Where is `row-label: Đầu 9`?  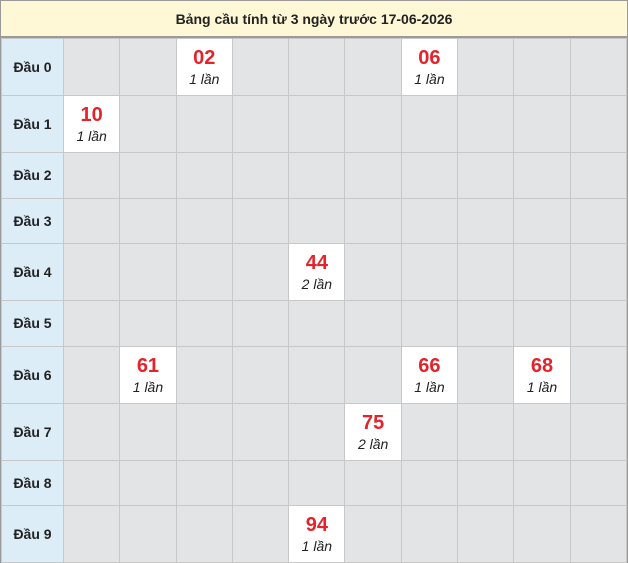 row-label: Đầu 9 is located at coordinates (32, 534).